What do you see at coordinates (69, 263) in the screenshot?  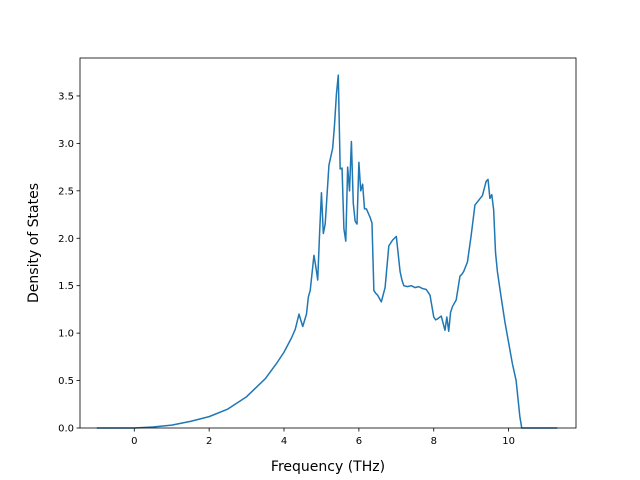 I see `y-ticks: 0.0 0.5 1.0 1.5 2.0 2.5 3.0 3.5` at bounding box center [69, 263].